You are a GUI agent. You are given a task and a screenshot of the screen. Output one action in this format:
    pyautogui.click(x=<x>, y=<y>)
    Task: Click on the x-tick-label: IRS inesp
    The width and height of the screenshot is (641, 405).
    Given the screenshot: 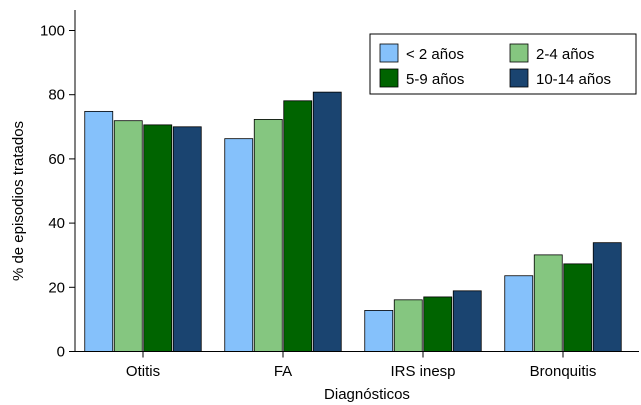 What is the action you would take?
    pyautogui.click(x=422, y=371)
    